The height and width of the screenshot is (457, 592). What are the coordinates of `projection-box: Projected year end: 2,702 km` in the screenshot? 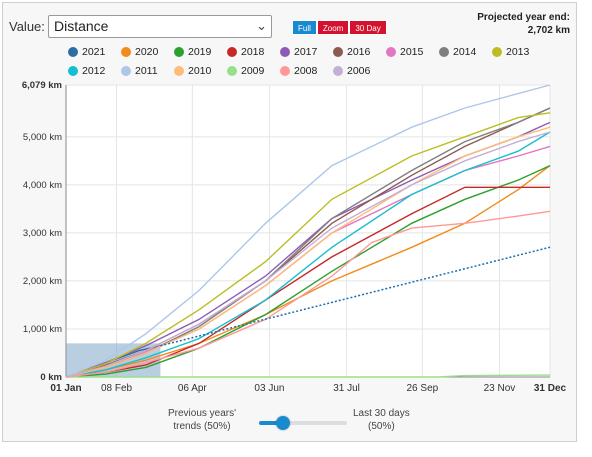 It's located at (523, 24).